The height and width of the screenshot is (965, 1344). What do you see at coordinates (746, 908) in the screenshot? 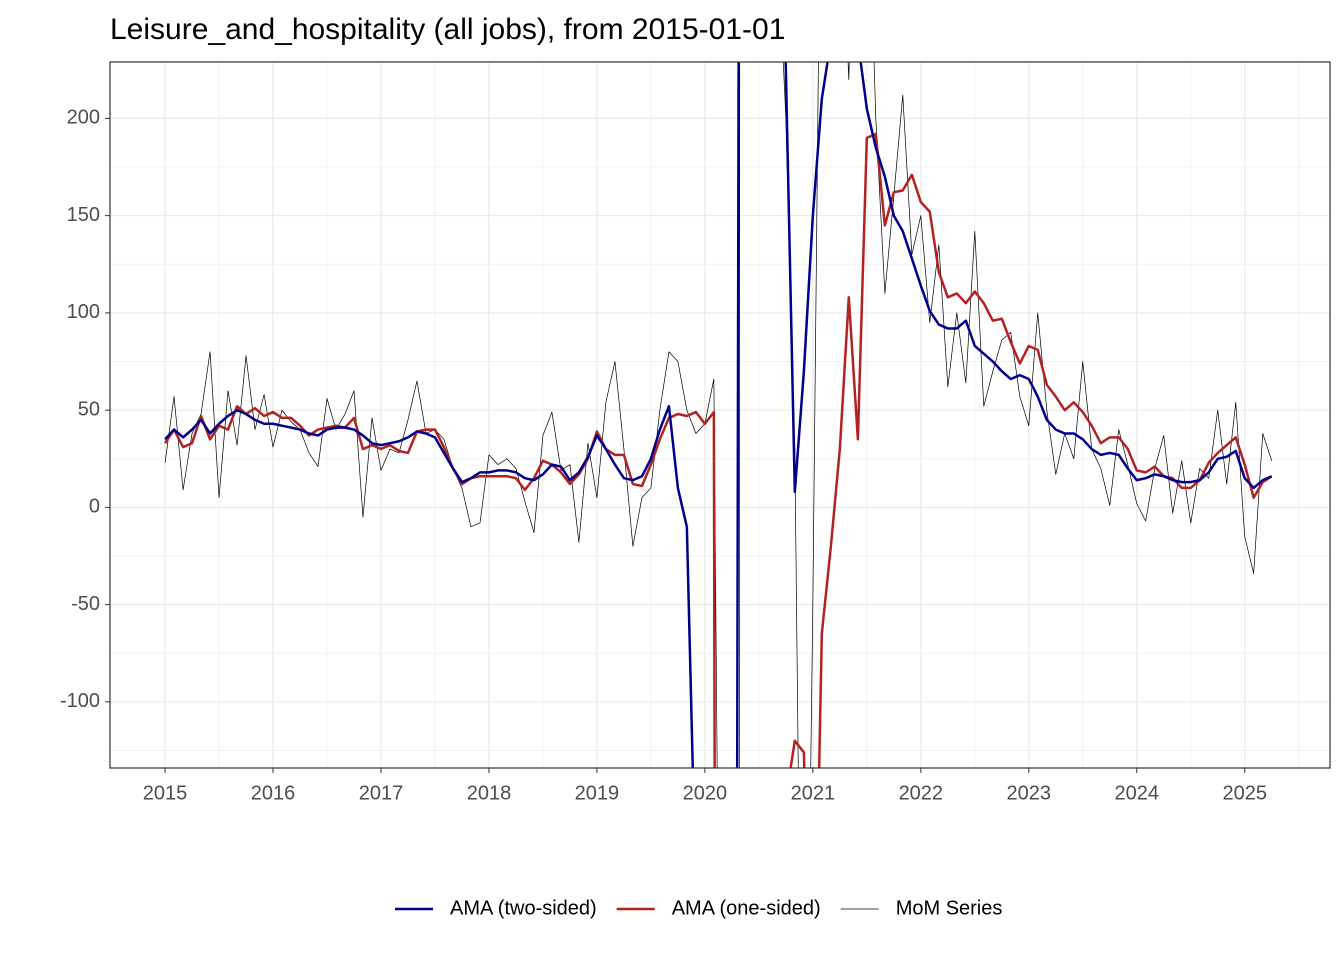
I see `legend-label: AMA (one-sided)` at bounding box center [746, 908].